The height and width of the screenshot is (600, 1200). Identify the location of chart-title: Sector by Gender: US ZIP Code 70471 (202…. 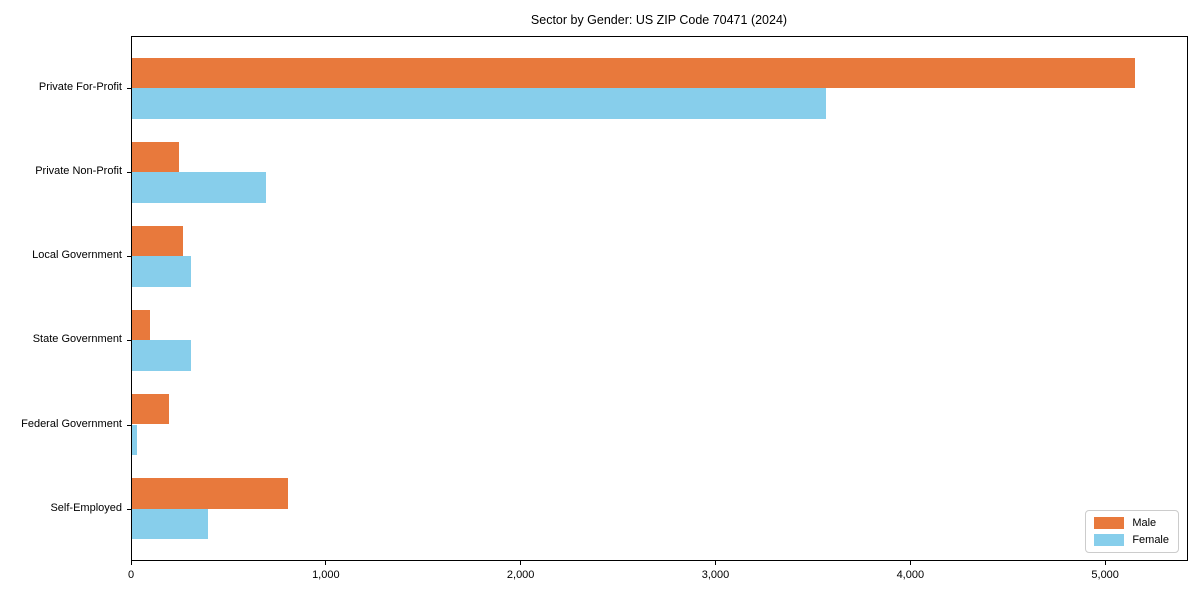
(659, 20).